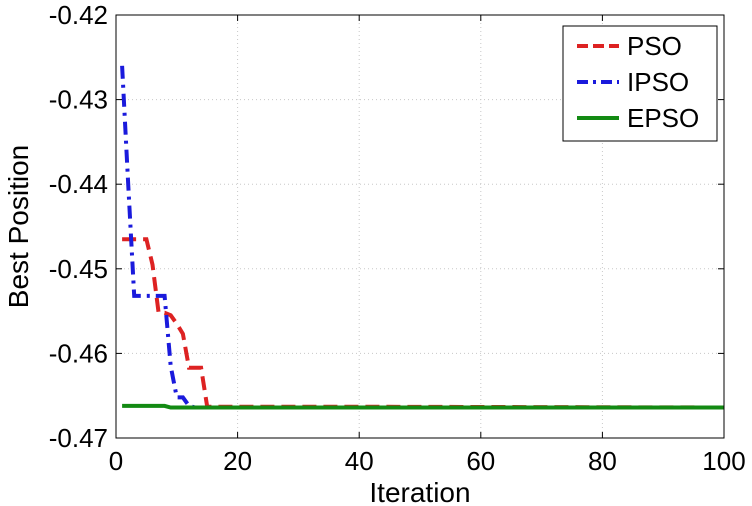  What do you see at coordinates (654, 46) in the screenshot?
I see `legend-label-pso: PSO` at bounding box center [654, 46].